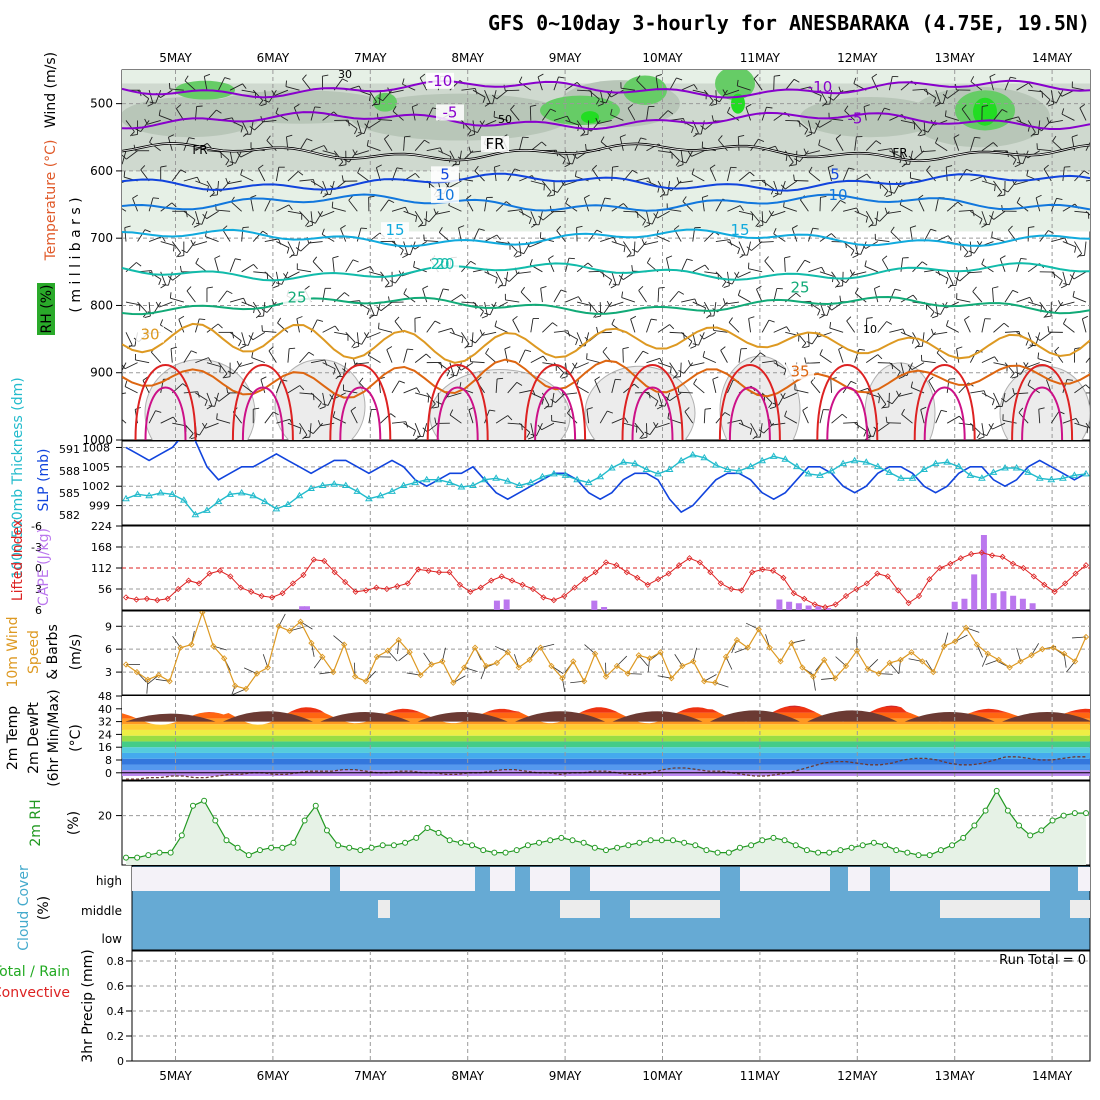  Describe the element at coordinates (404, 656) in the screenshot. I see `surface-wind-barb` at that location.